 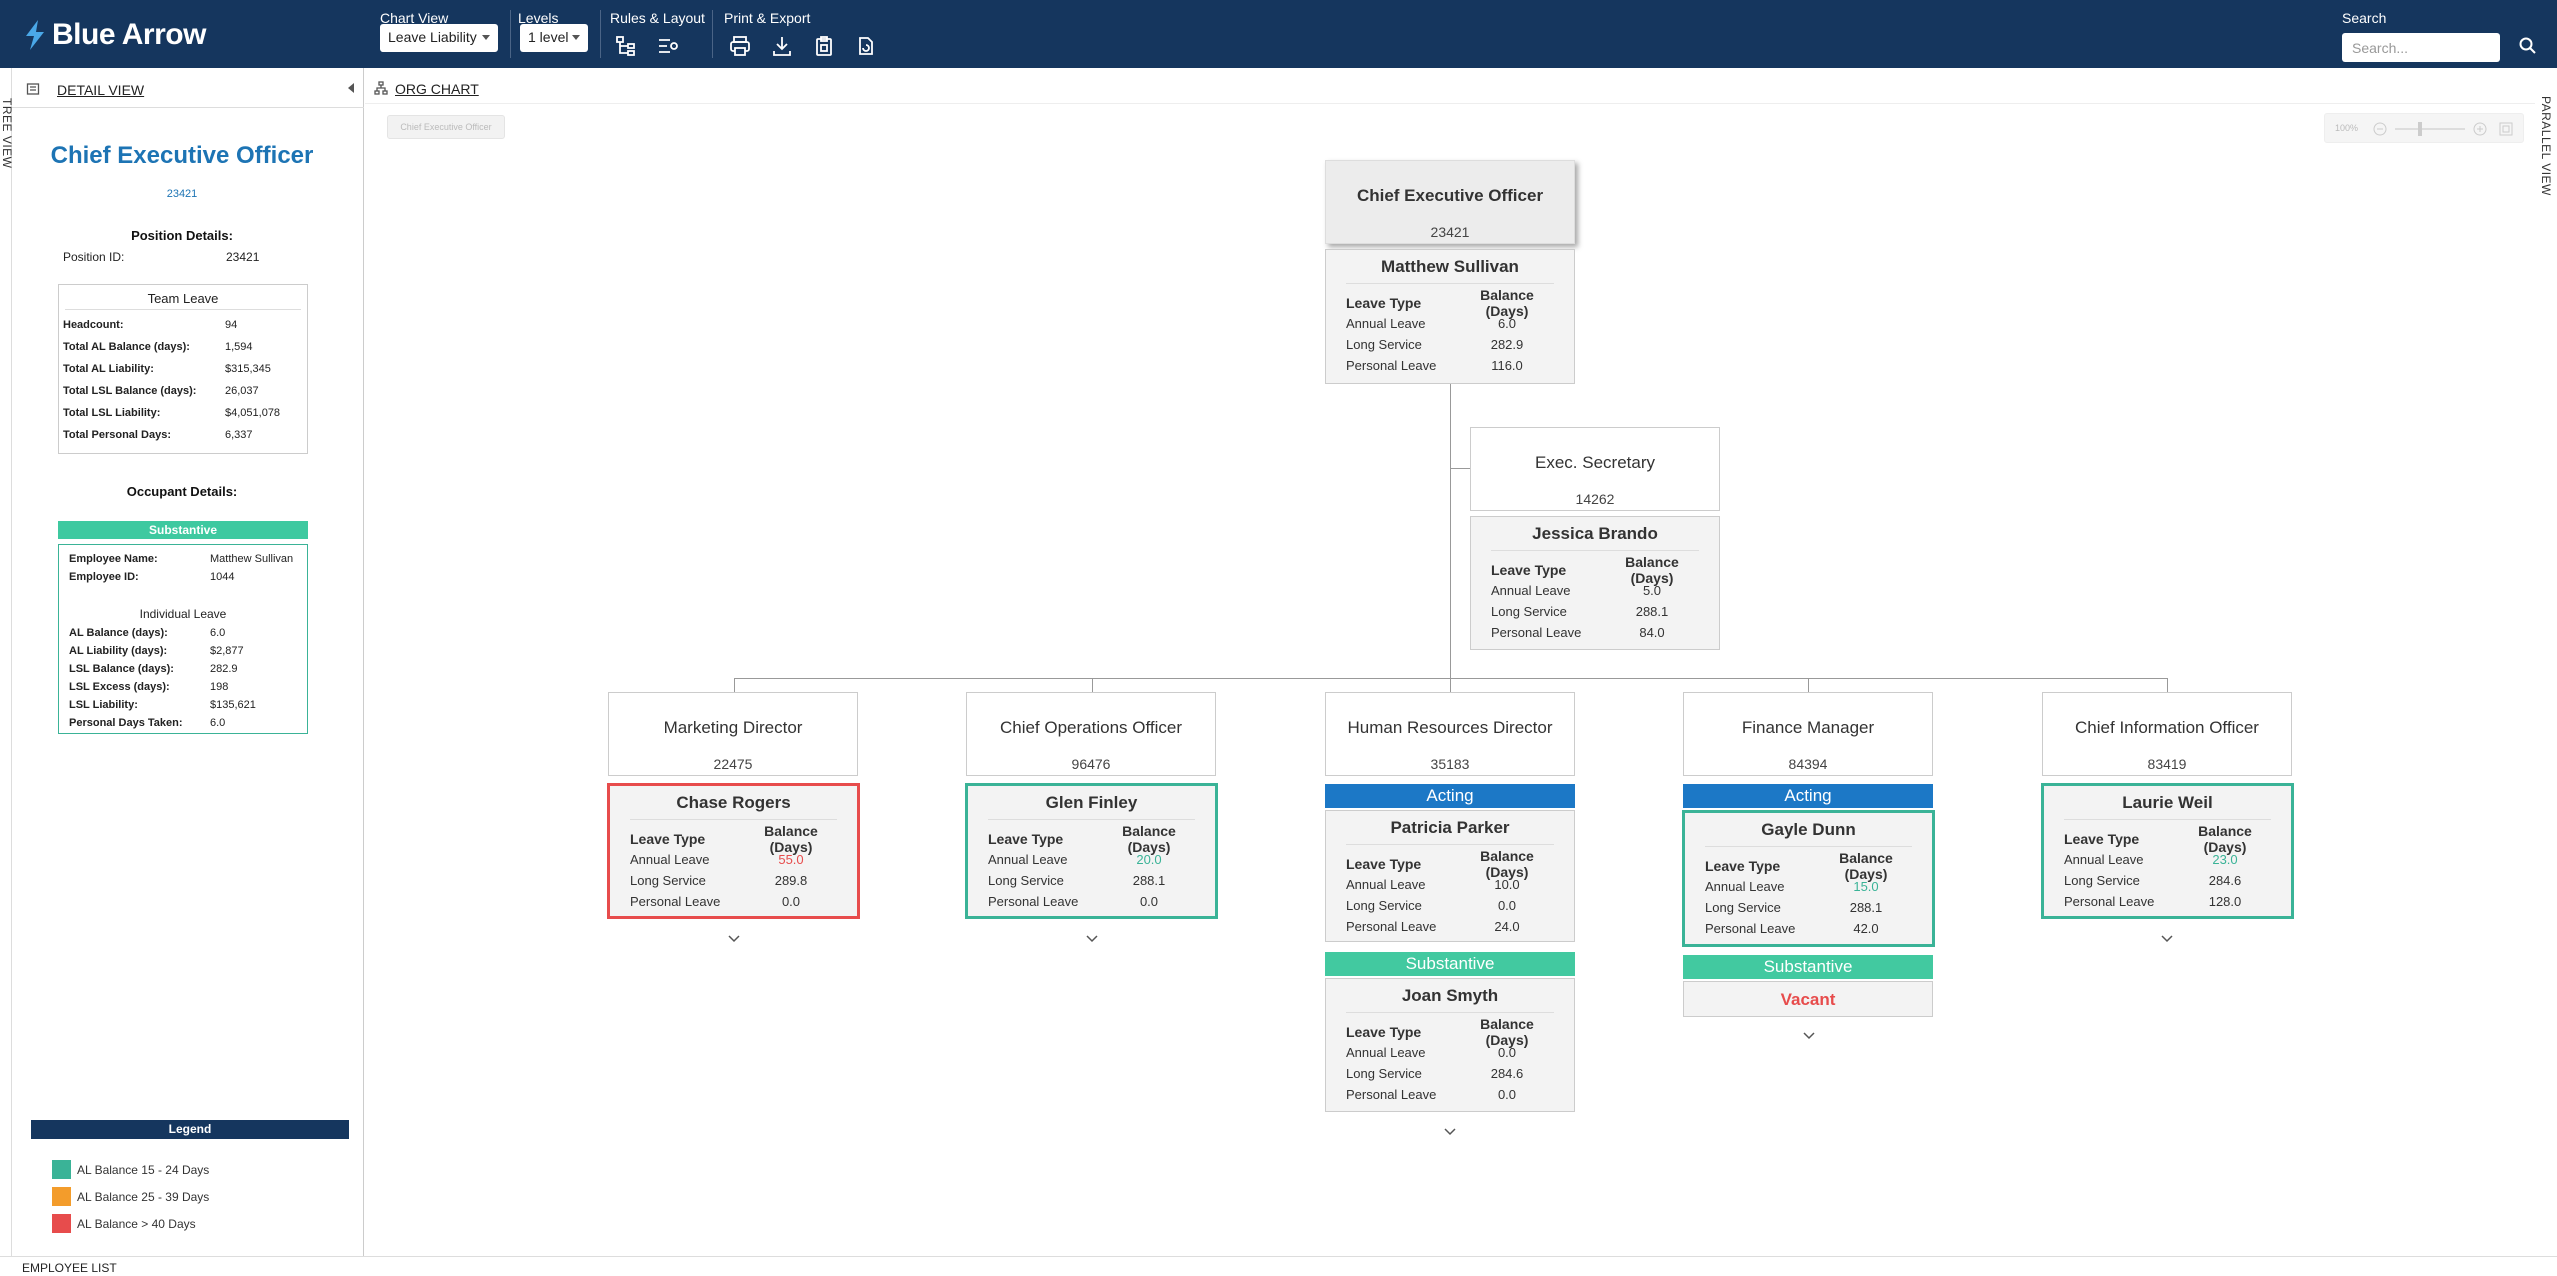 What do you see at coordinates (1808, 727) in the screenshot?
I see `position-title: Finance Manager` at bounding box center [1808, 727].